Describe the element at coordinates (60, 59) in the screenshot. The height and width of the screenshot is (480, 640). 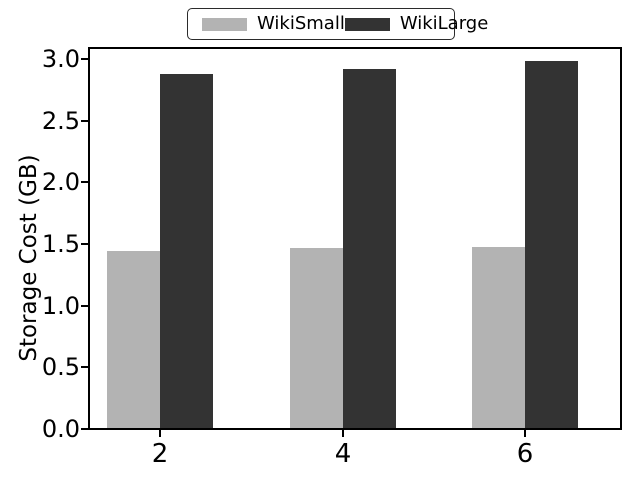
I see `y-tick-label: 3.0` at that location.